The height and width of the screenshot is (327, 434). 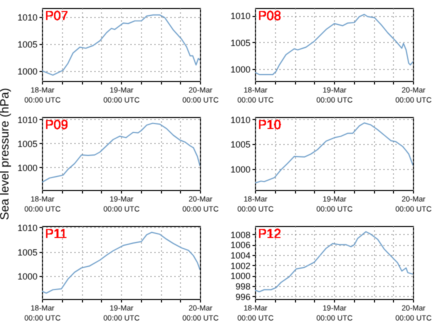 I want to click on chart-title: P08, so click(x=270, y=15).